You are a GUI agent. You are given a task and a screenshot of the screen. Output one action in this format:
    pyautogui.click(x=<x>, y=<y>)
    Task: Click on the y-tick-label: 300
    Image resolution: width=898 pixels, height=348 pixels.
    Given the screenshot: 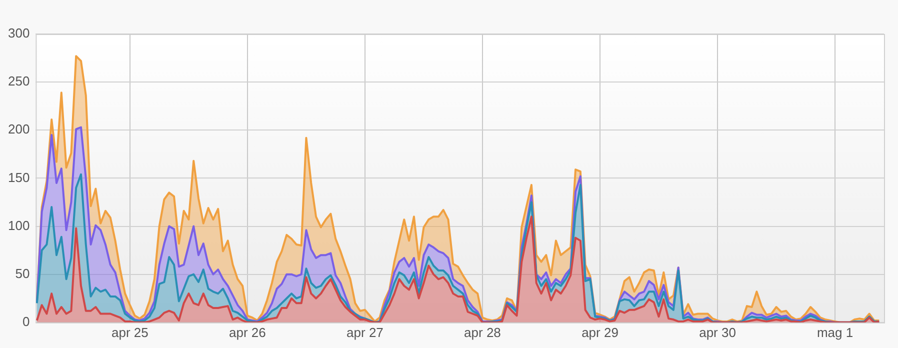 What is the action you would take?
    pyautogui.click(x=19, y=33)
    